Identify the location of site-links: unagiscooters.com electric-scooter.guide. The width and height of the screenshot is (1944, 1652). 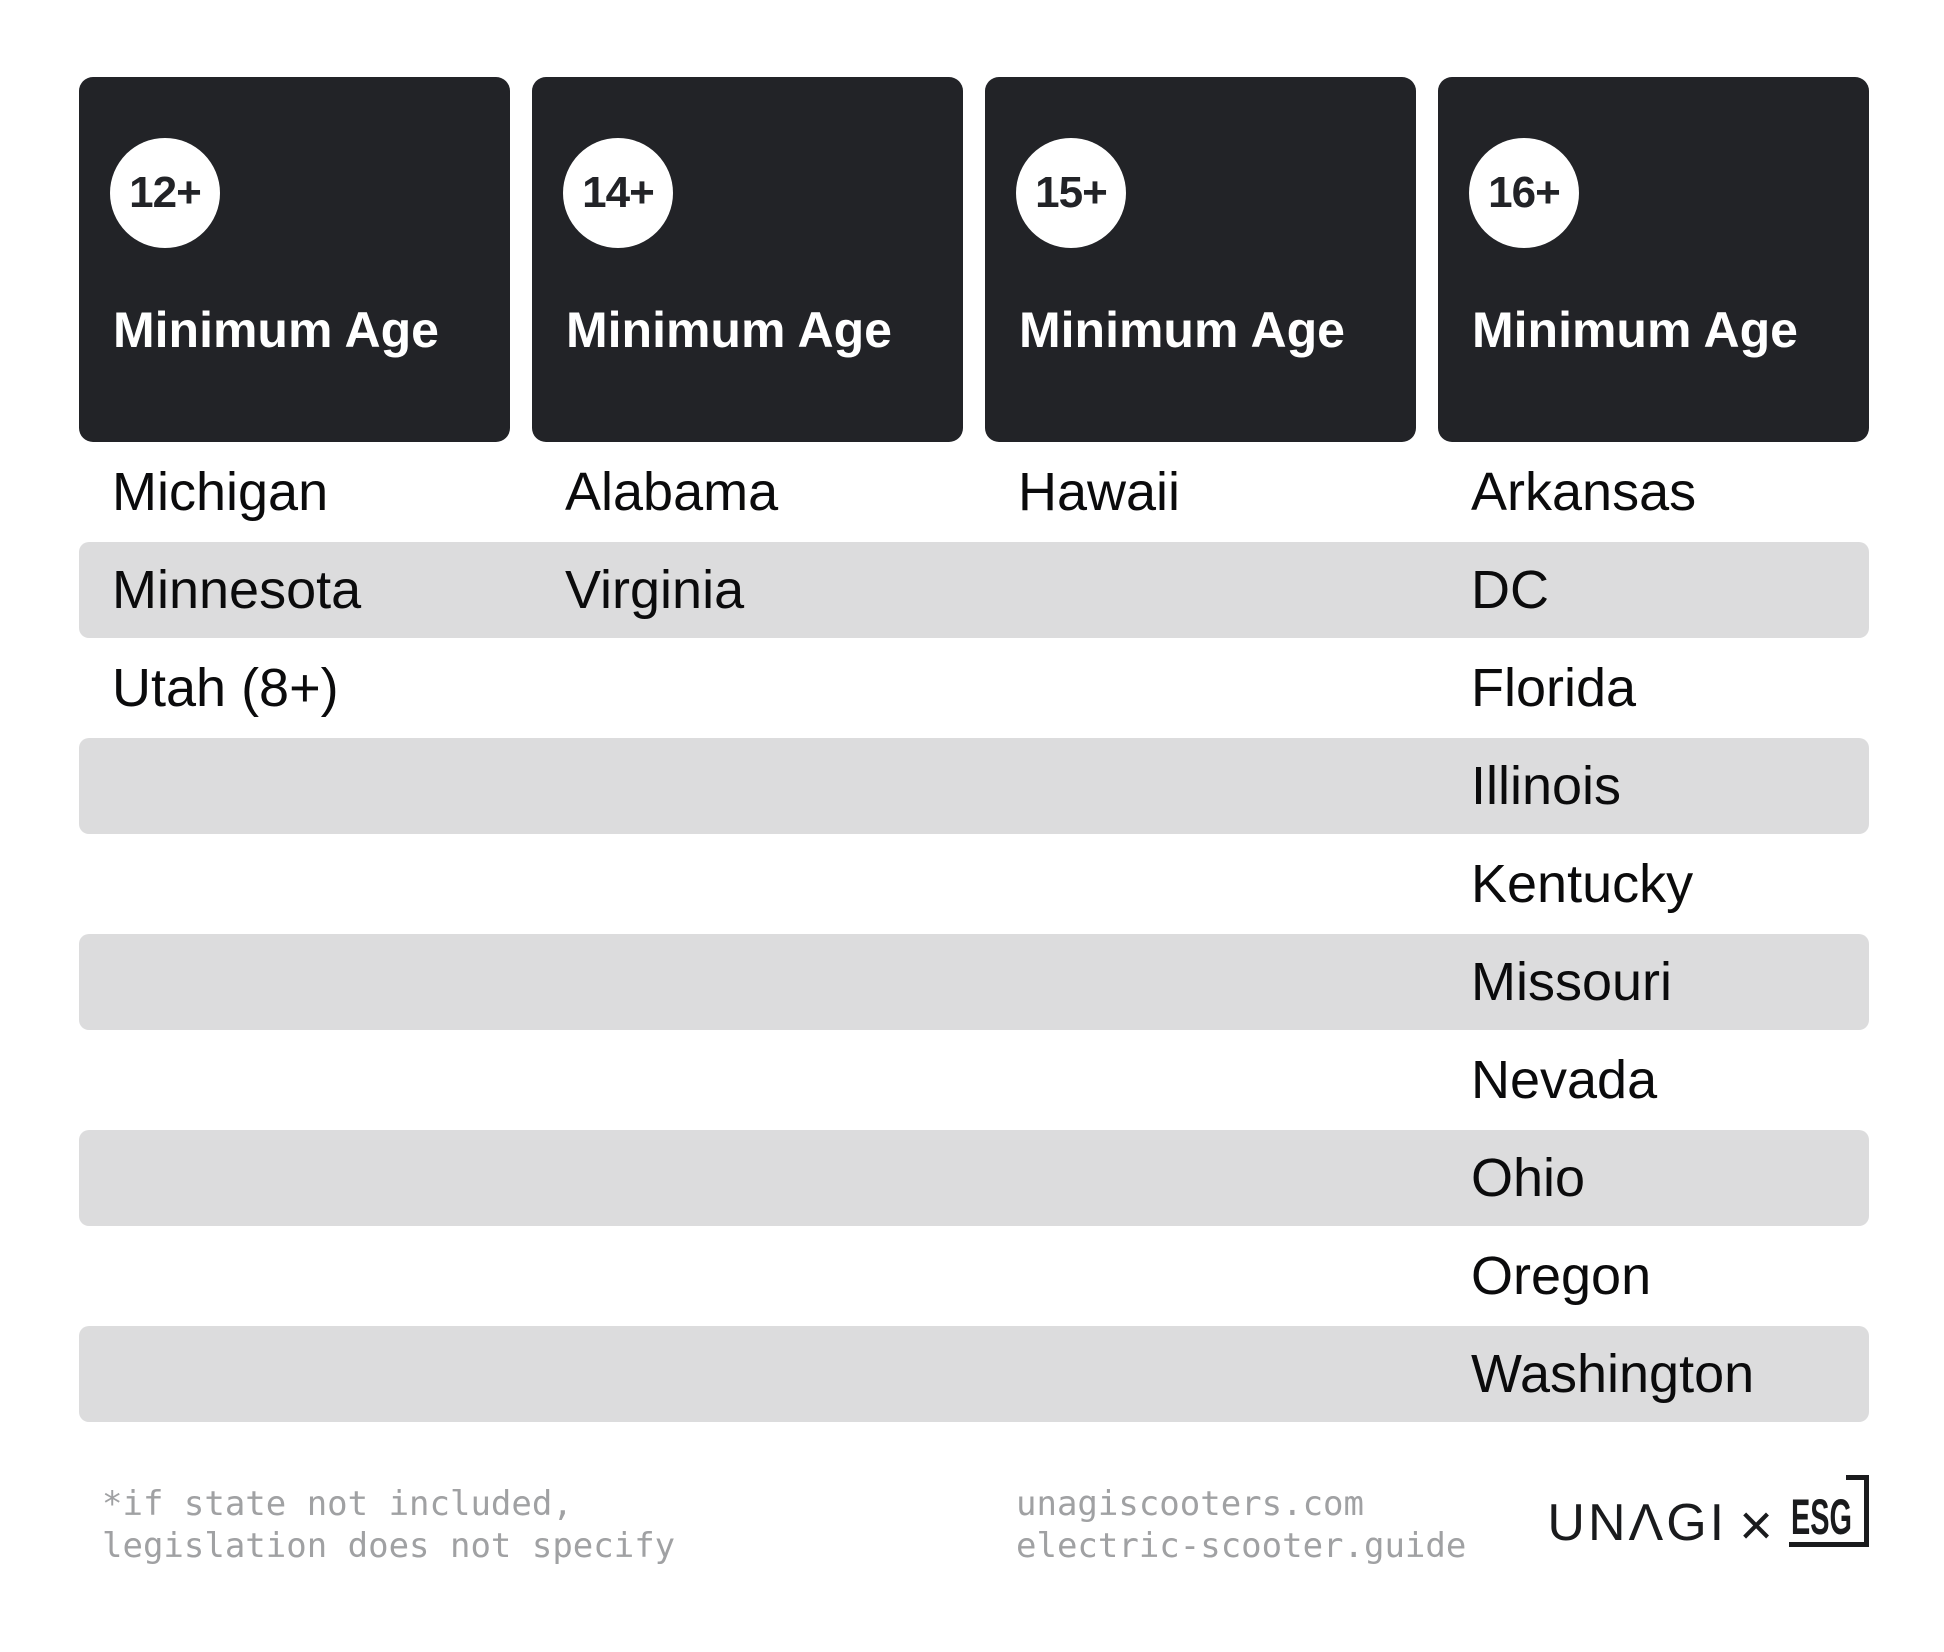
(1241, 1525).